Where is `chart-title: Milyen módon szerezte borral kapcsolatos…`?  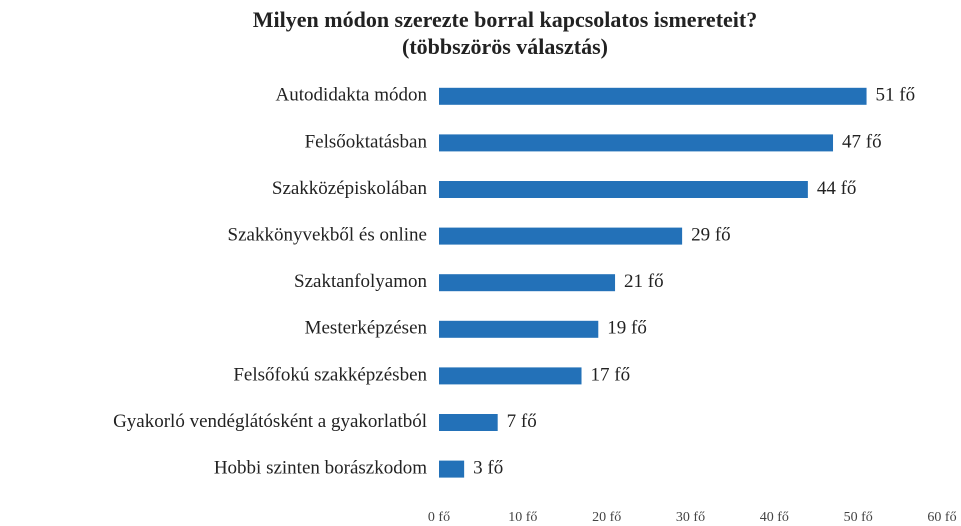 chart-title: Milyen módon szerezte borral kapcsolatos… is located at coordinates (505, 19).